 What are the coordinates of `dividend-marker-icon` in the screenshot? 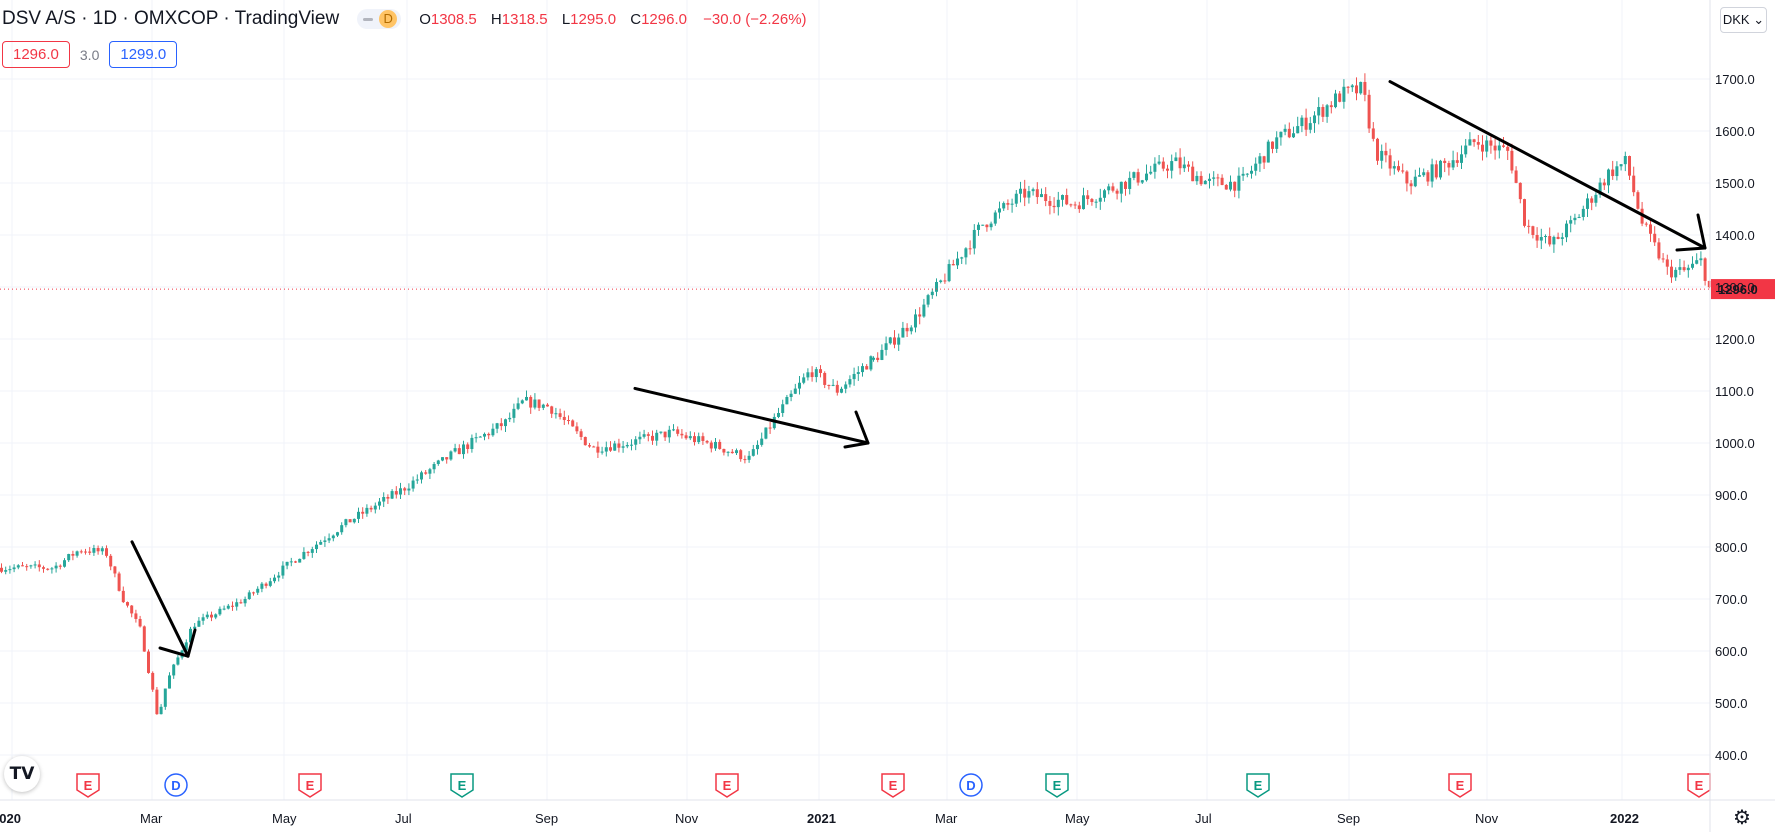 It's located at (176, 785).